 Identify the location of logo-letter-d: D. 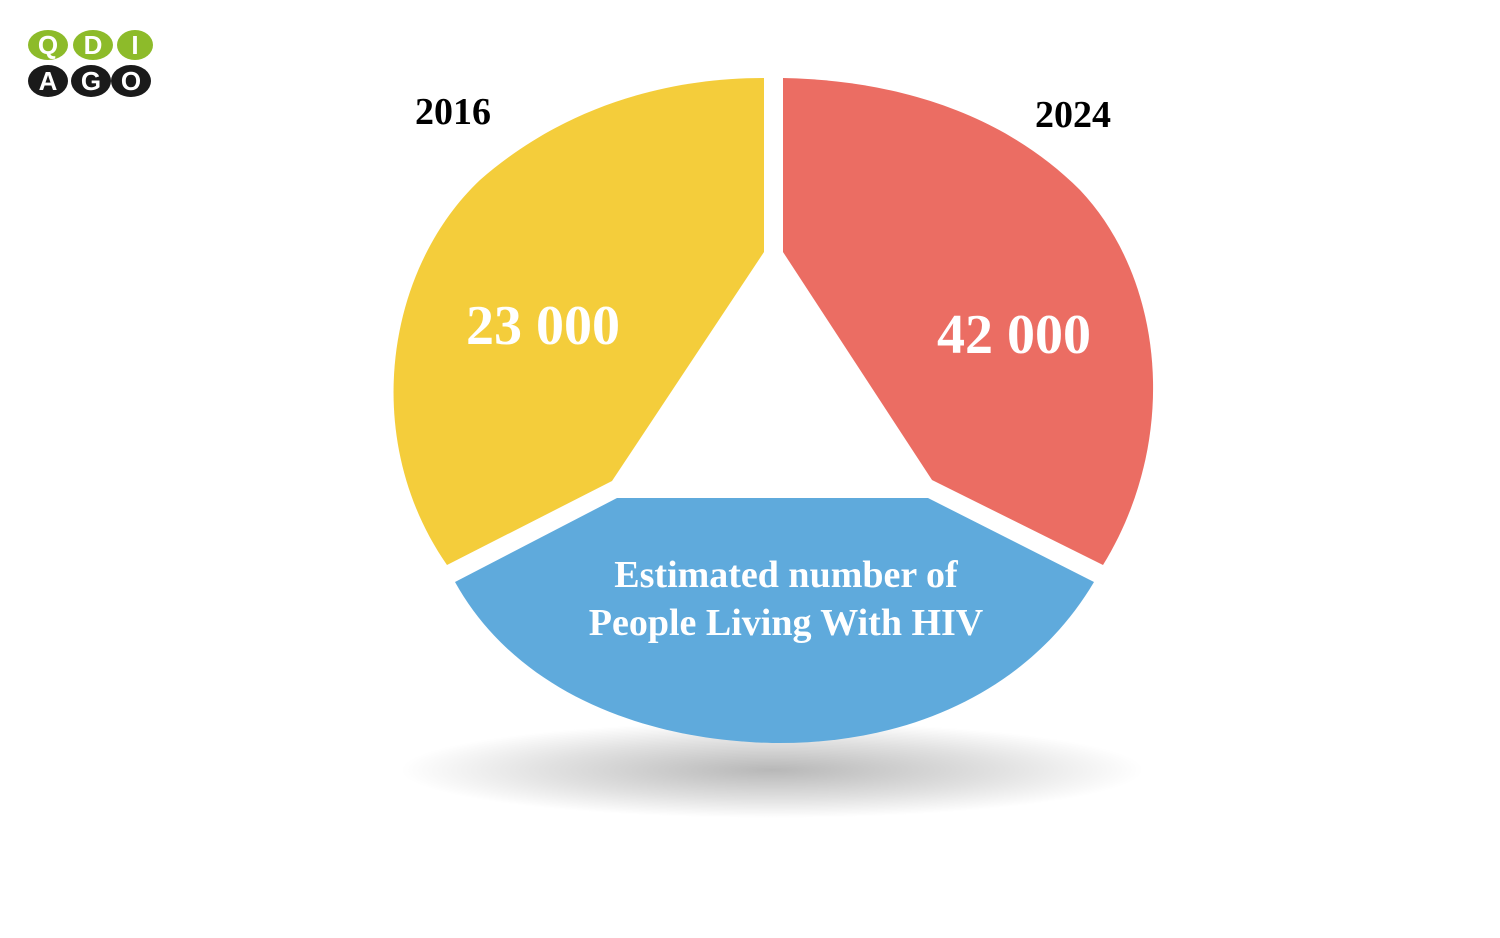
(93, 45).